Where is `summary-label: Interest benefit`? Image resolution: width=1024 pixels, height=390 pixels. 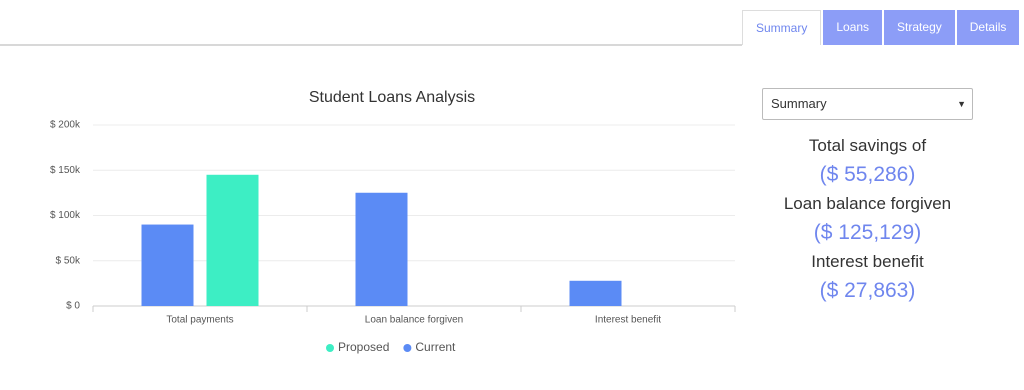 summary-label: Interest benefit is located at coordinates (867, 261).